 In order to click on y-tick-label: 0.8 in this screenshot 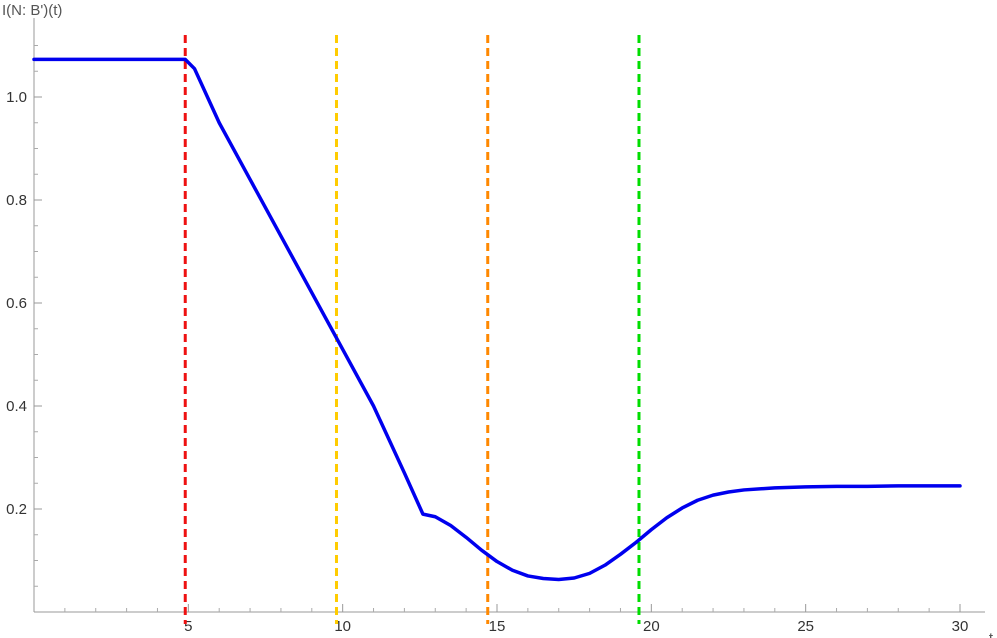, I will do `click(16, 200)`.